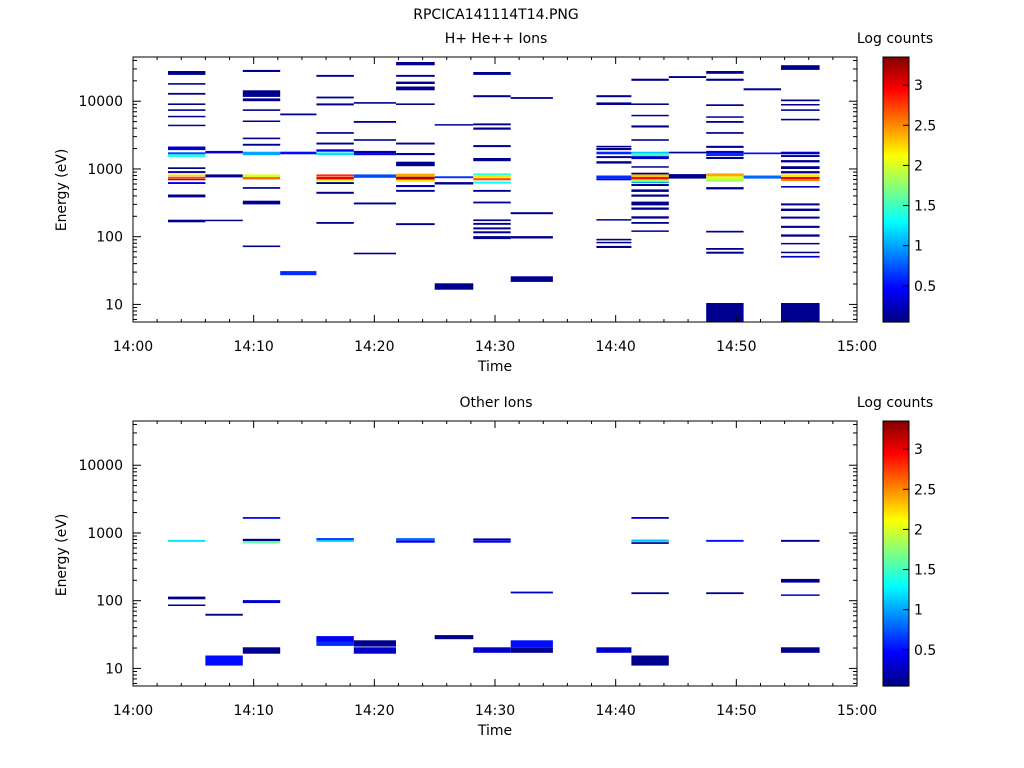 The width and height of the screenshot is (1024, 768). Describe the element at coordinates (918, 530) in the screenshot. I see `colorbar-tick-label: 2` at that location.